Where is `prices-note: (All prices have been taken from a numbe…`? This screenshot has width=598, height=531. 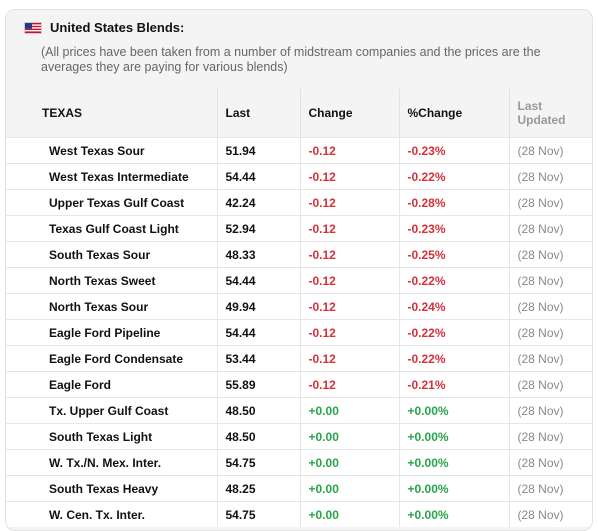 prices-note: (All prices have been taken from a numbe… is located at coordinates (291, 59).